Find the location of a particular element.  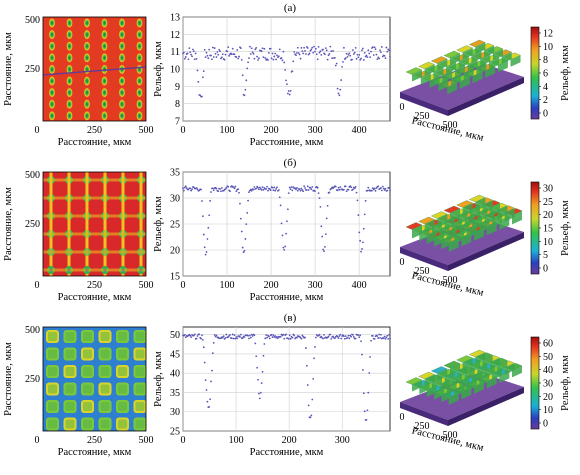

heatmap-line is located at coordinates (94, 234).